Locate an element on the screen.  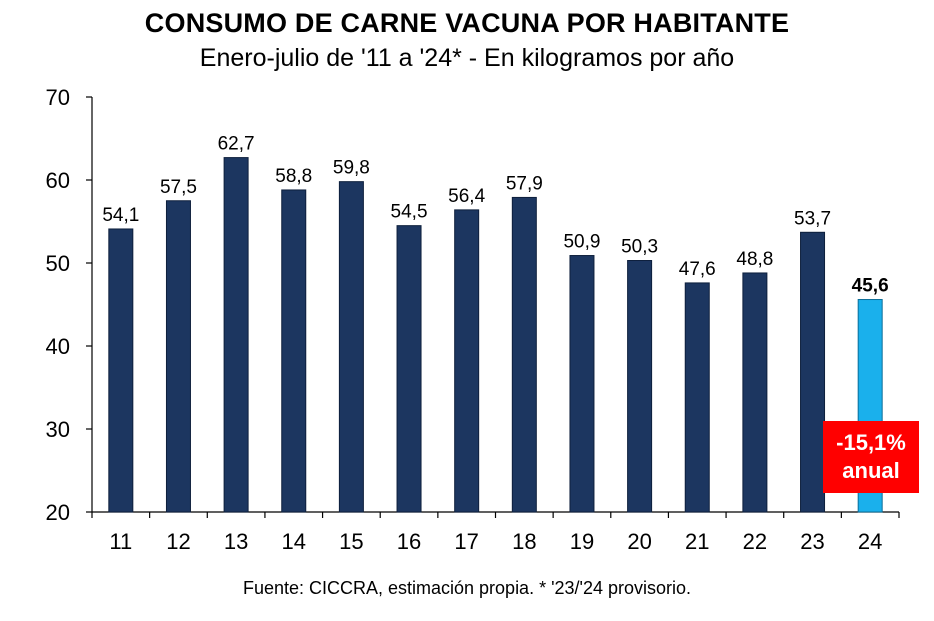
y-tick-label: 70 is located at coordinates (58, 97).